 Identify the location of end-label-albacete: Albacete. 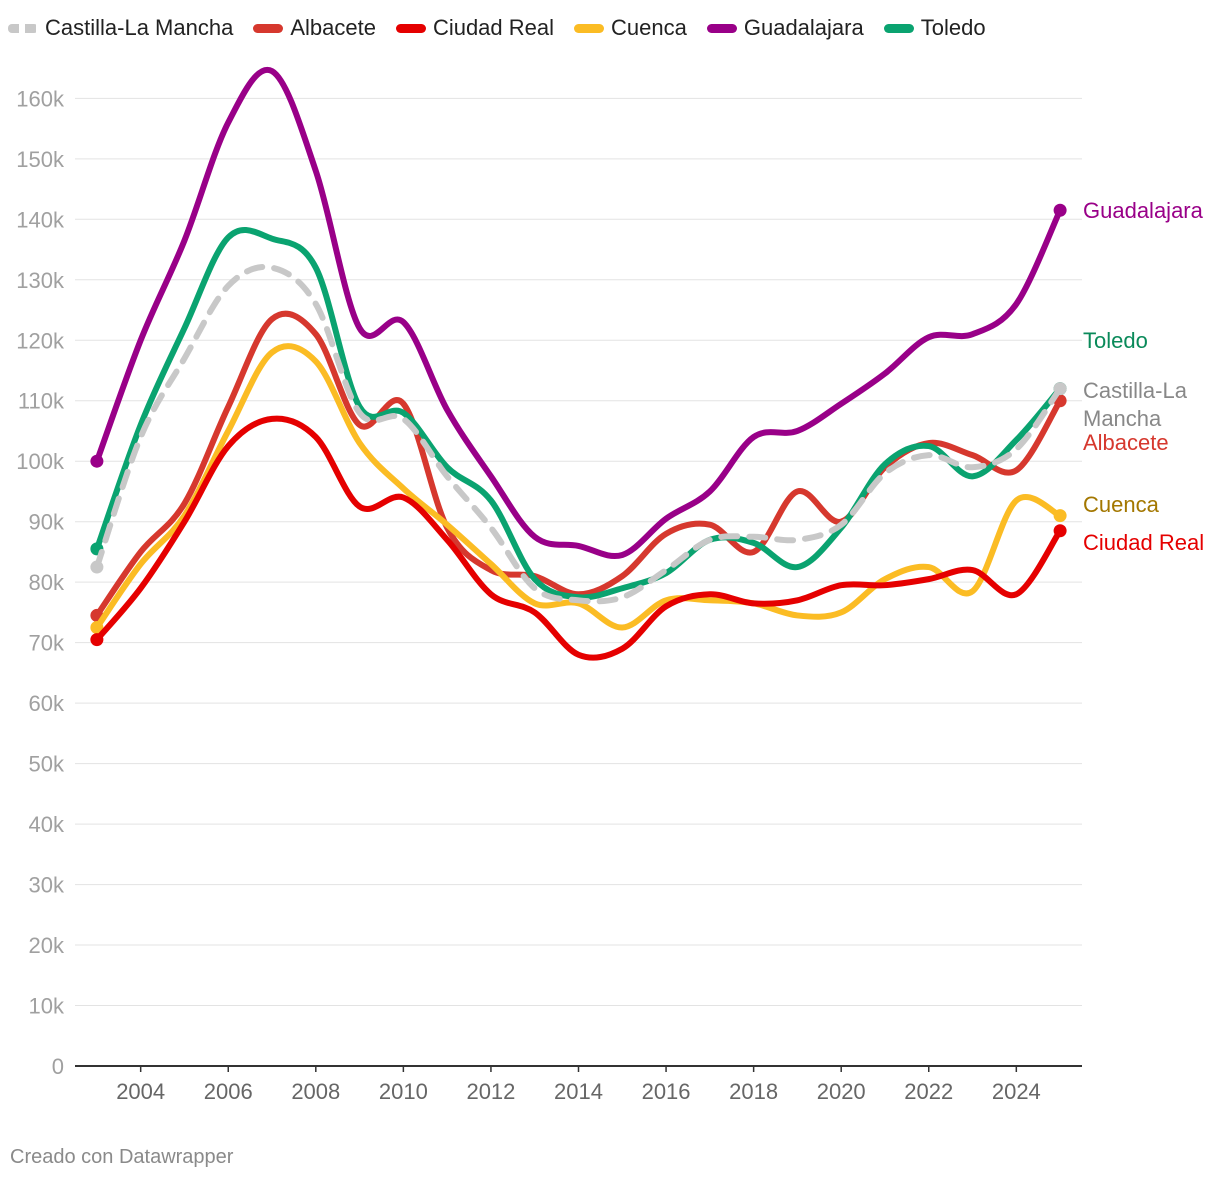
(1126, 442).